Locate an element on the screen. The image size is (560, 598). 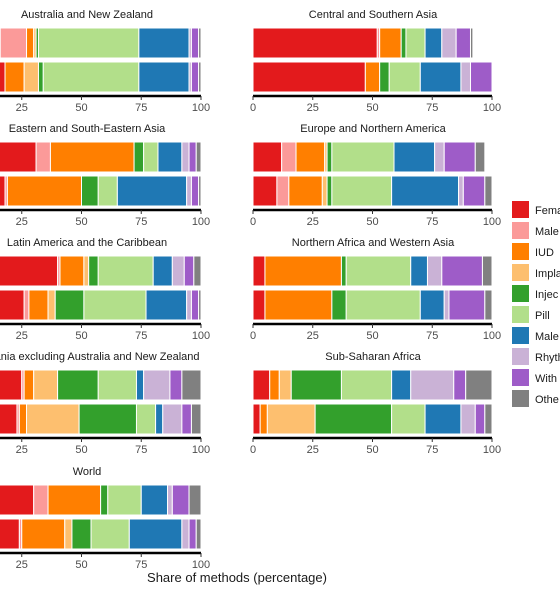
panel: Sub-Saharan Africa 0 25 50 75 100 is located at coordinates (375, 403).